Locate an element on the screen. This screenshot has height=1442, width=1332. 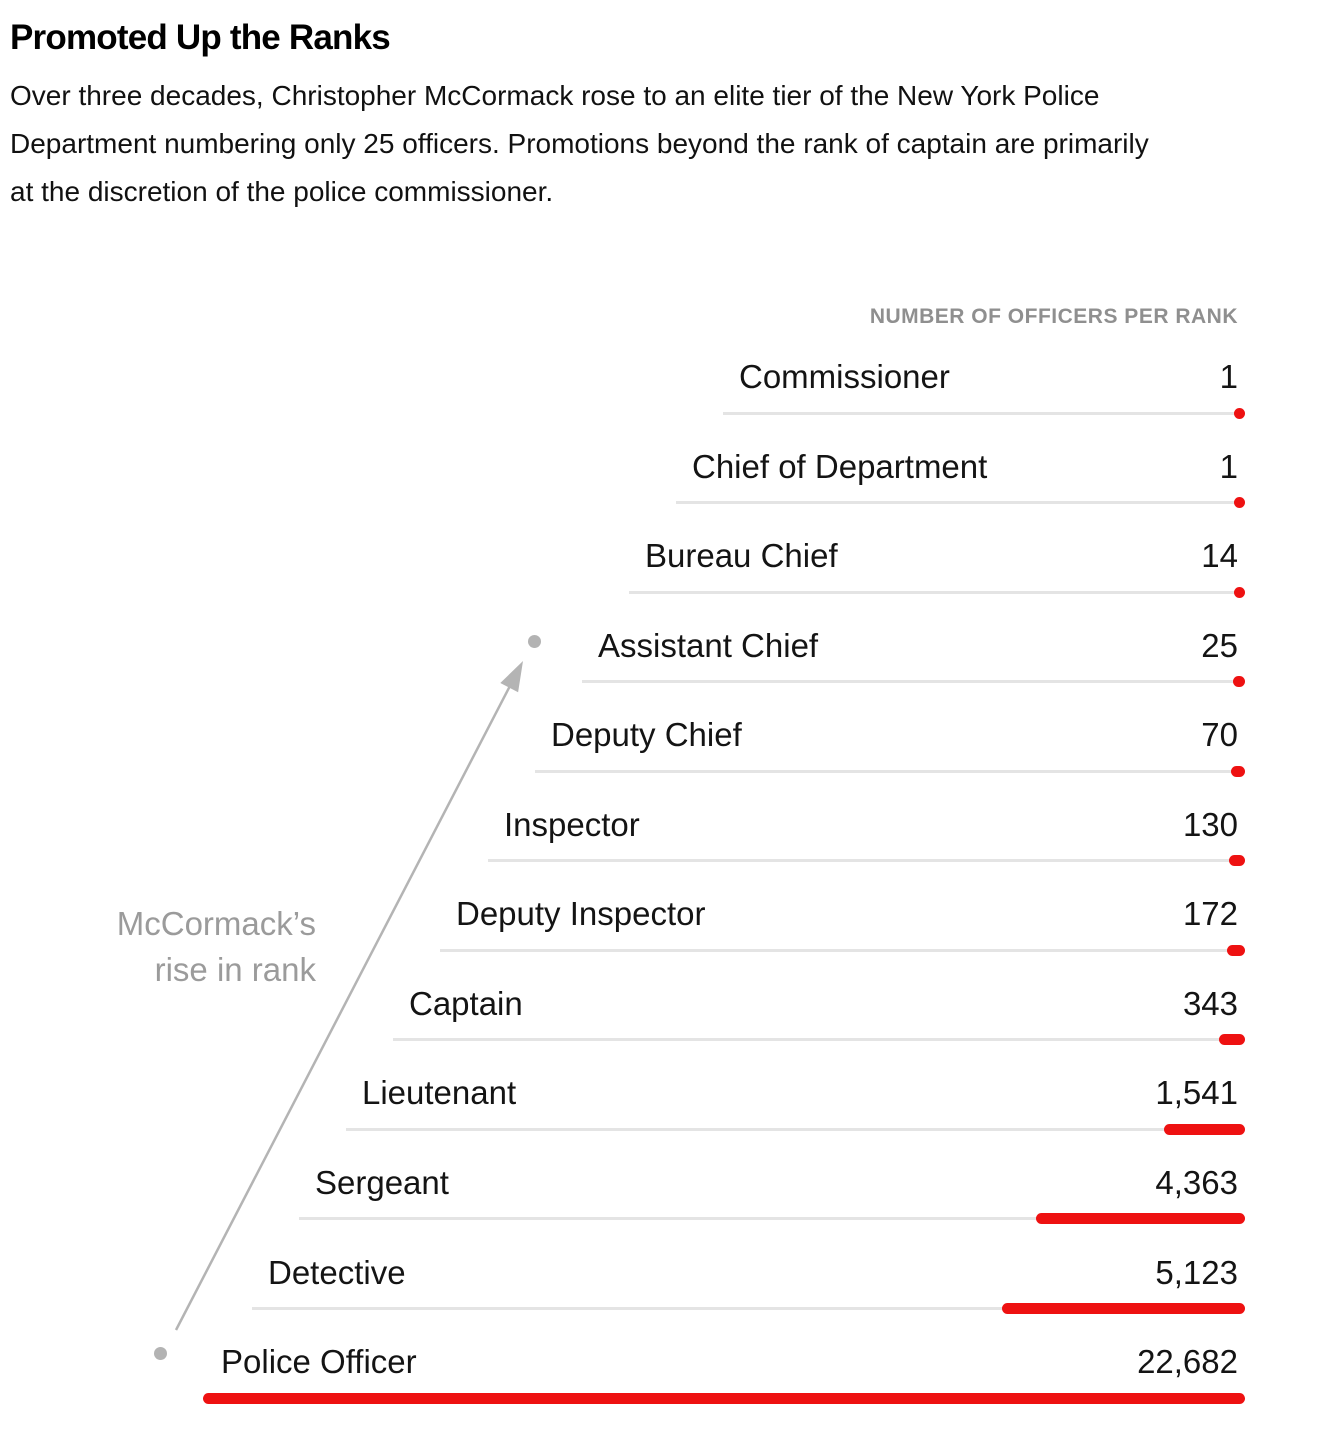
rank-count: 25 is located at coordinates (1219, 645).